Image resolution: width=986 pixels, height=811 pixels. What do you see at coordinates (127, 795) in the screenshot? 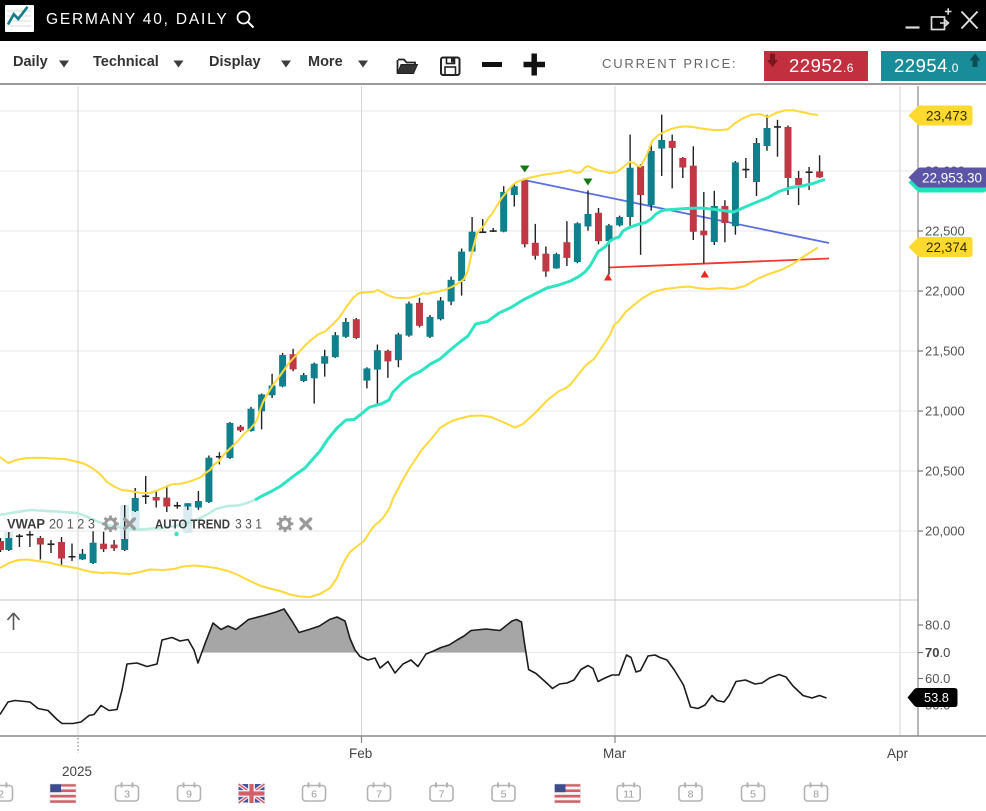
I see `svg-text: 3` at bounding box center [127, 795].